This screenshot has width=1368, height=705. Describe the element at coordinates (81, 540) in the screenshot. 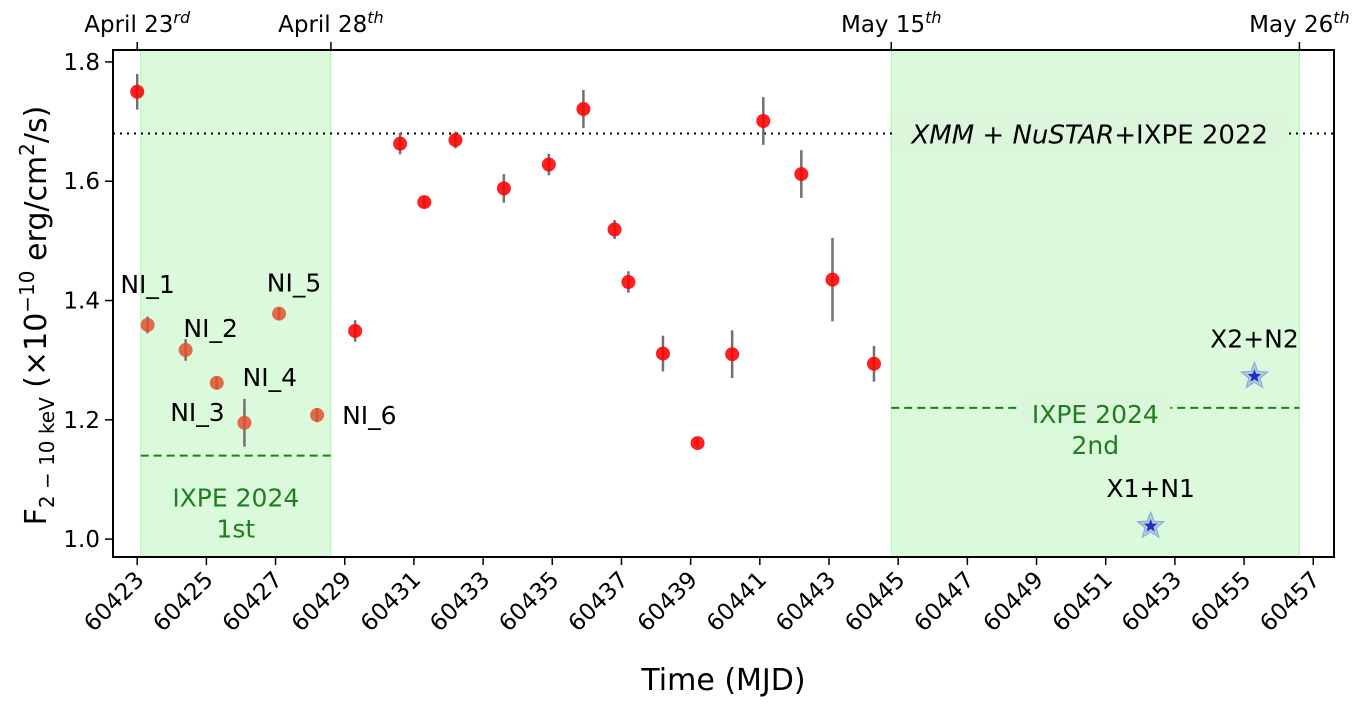

I see `y-tick-label: 1.0` at that location.